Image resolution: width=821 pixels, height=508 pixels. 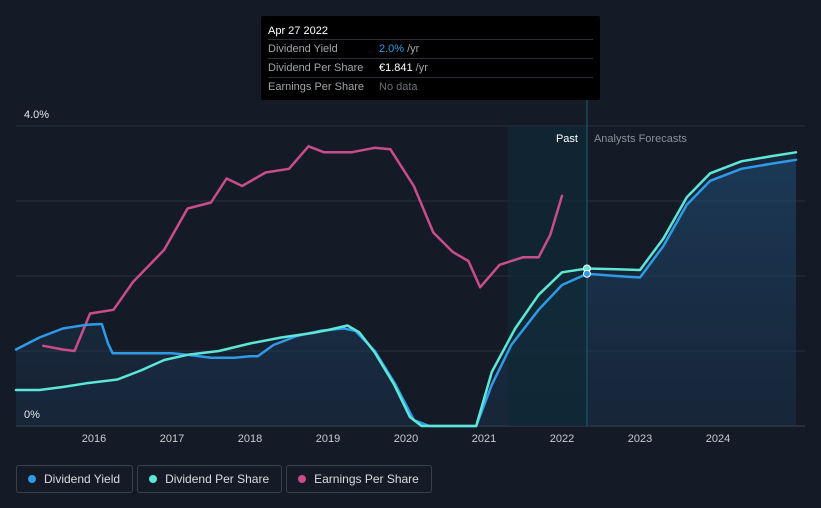 I want to click on dividend-yield-value: 2.0%, so click(x=392, y=49).